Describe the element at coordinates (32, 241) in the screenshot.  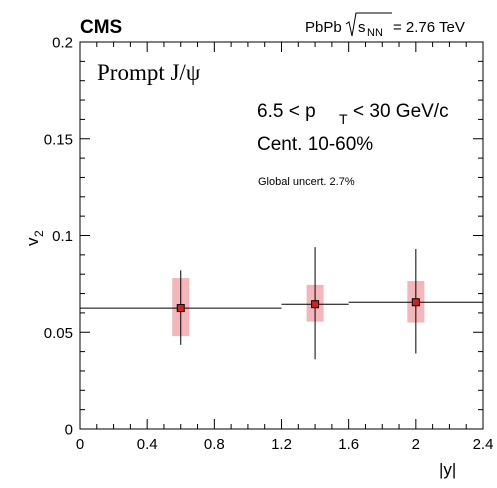
I see `y-axis-label-main: v` at that location.